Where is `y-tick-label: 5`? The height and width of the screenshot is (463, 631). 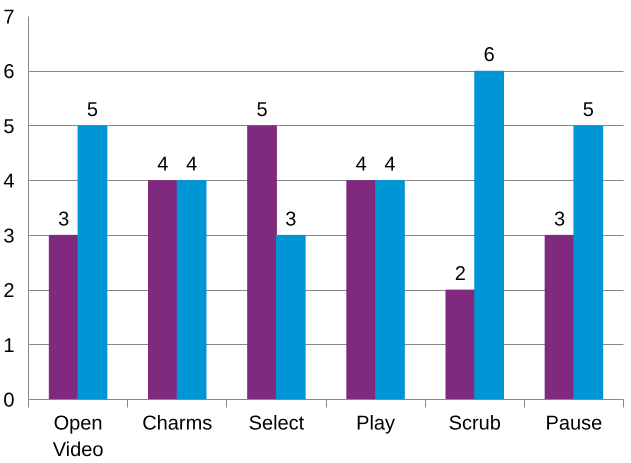 y-tick-label: 5 is located at coordinates (8, 127).